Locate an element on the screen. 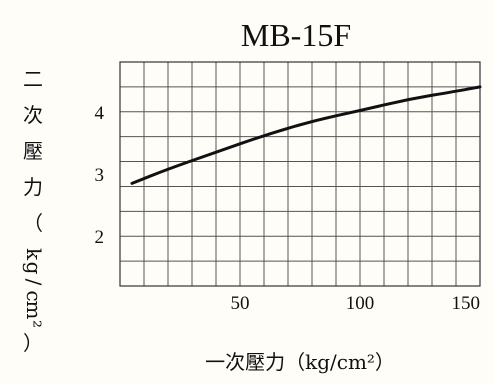 Image resolution: width=493 pixels, height=384 pixels. y-axis-label-glyph: 壓 is located at coordinates (33, 151).